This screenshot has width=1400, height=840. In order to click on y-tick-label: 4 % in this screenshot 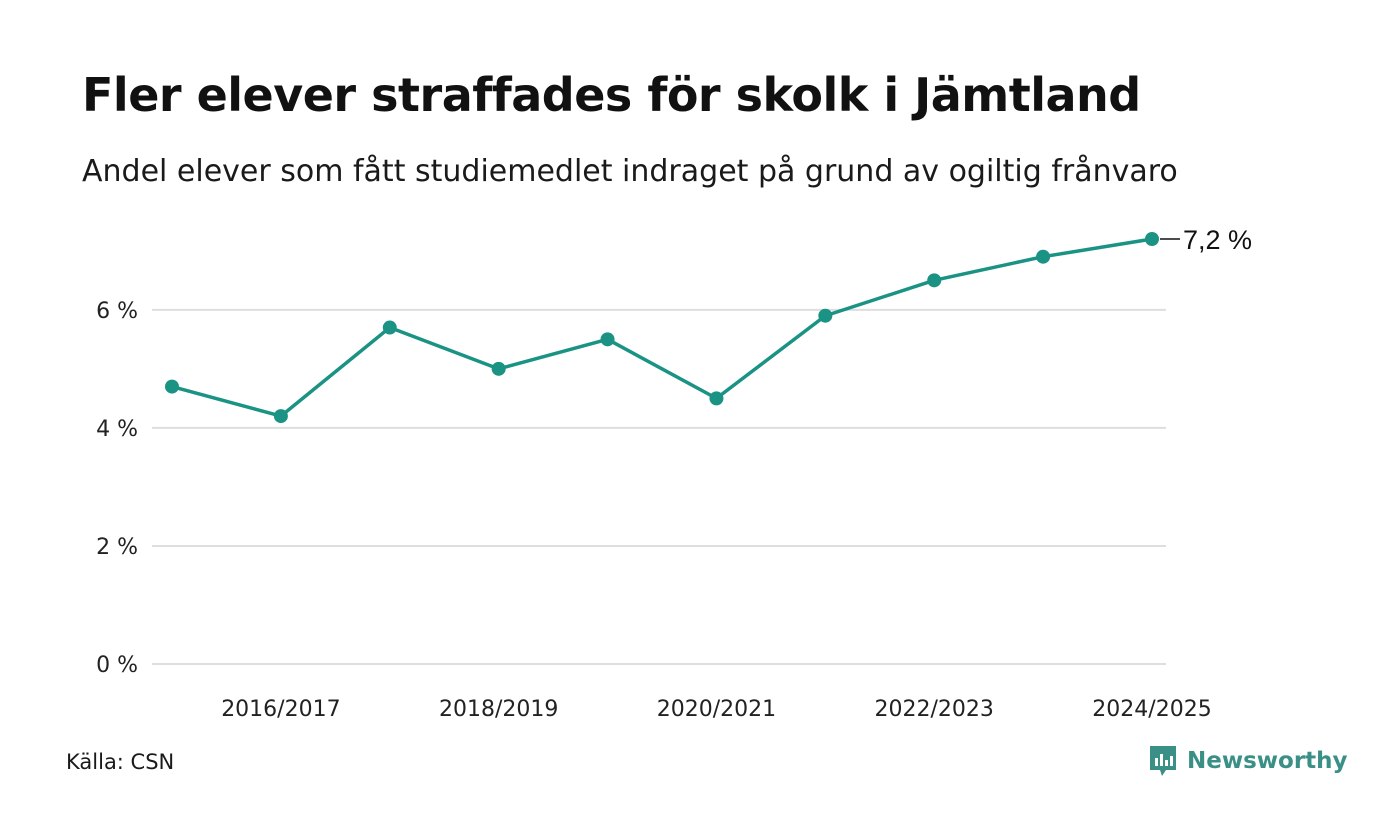, I will do `click(117, 429)`.